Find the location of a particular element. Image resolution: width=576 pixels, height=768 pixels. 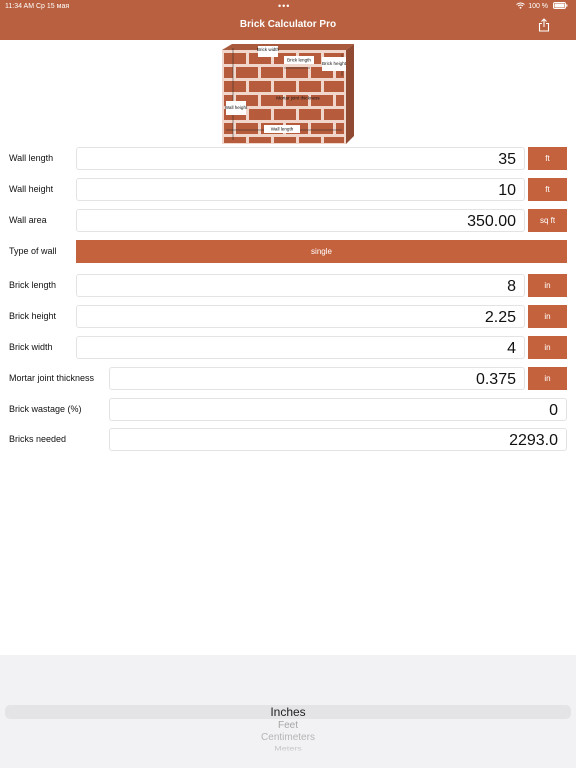

diagram-label-wall-height: Wall height is located at coordinates (236, 107).